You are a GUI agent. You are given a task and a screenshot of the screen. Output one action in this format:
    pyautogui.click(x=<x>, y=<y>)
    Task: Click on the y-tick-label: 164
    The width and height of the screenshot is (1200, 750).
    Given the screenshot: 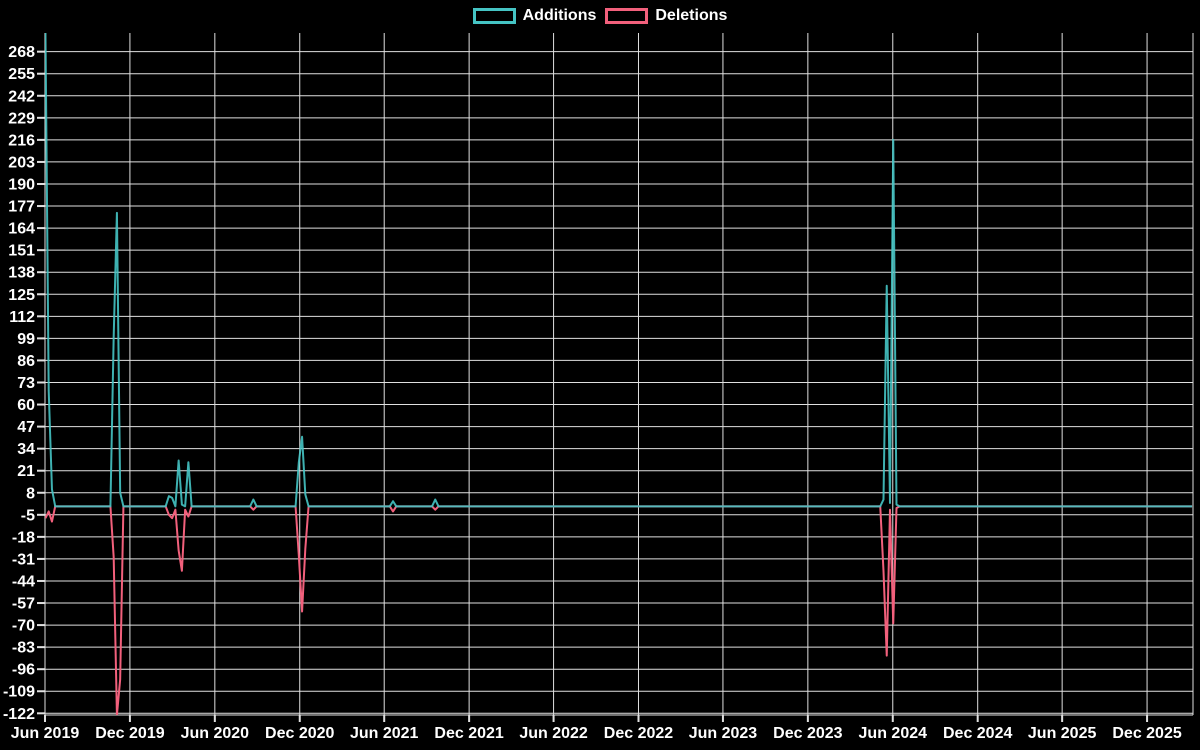 What is the action you would take?
    pyautogui.click(x=21, y=229)
    